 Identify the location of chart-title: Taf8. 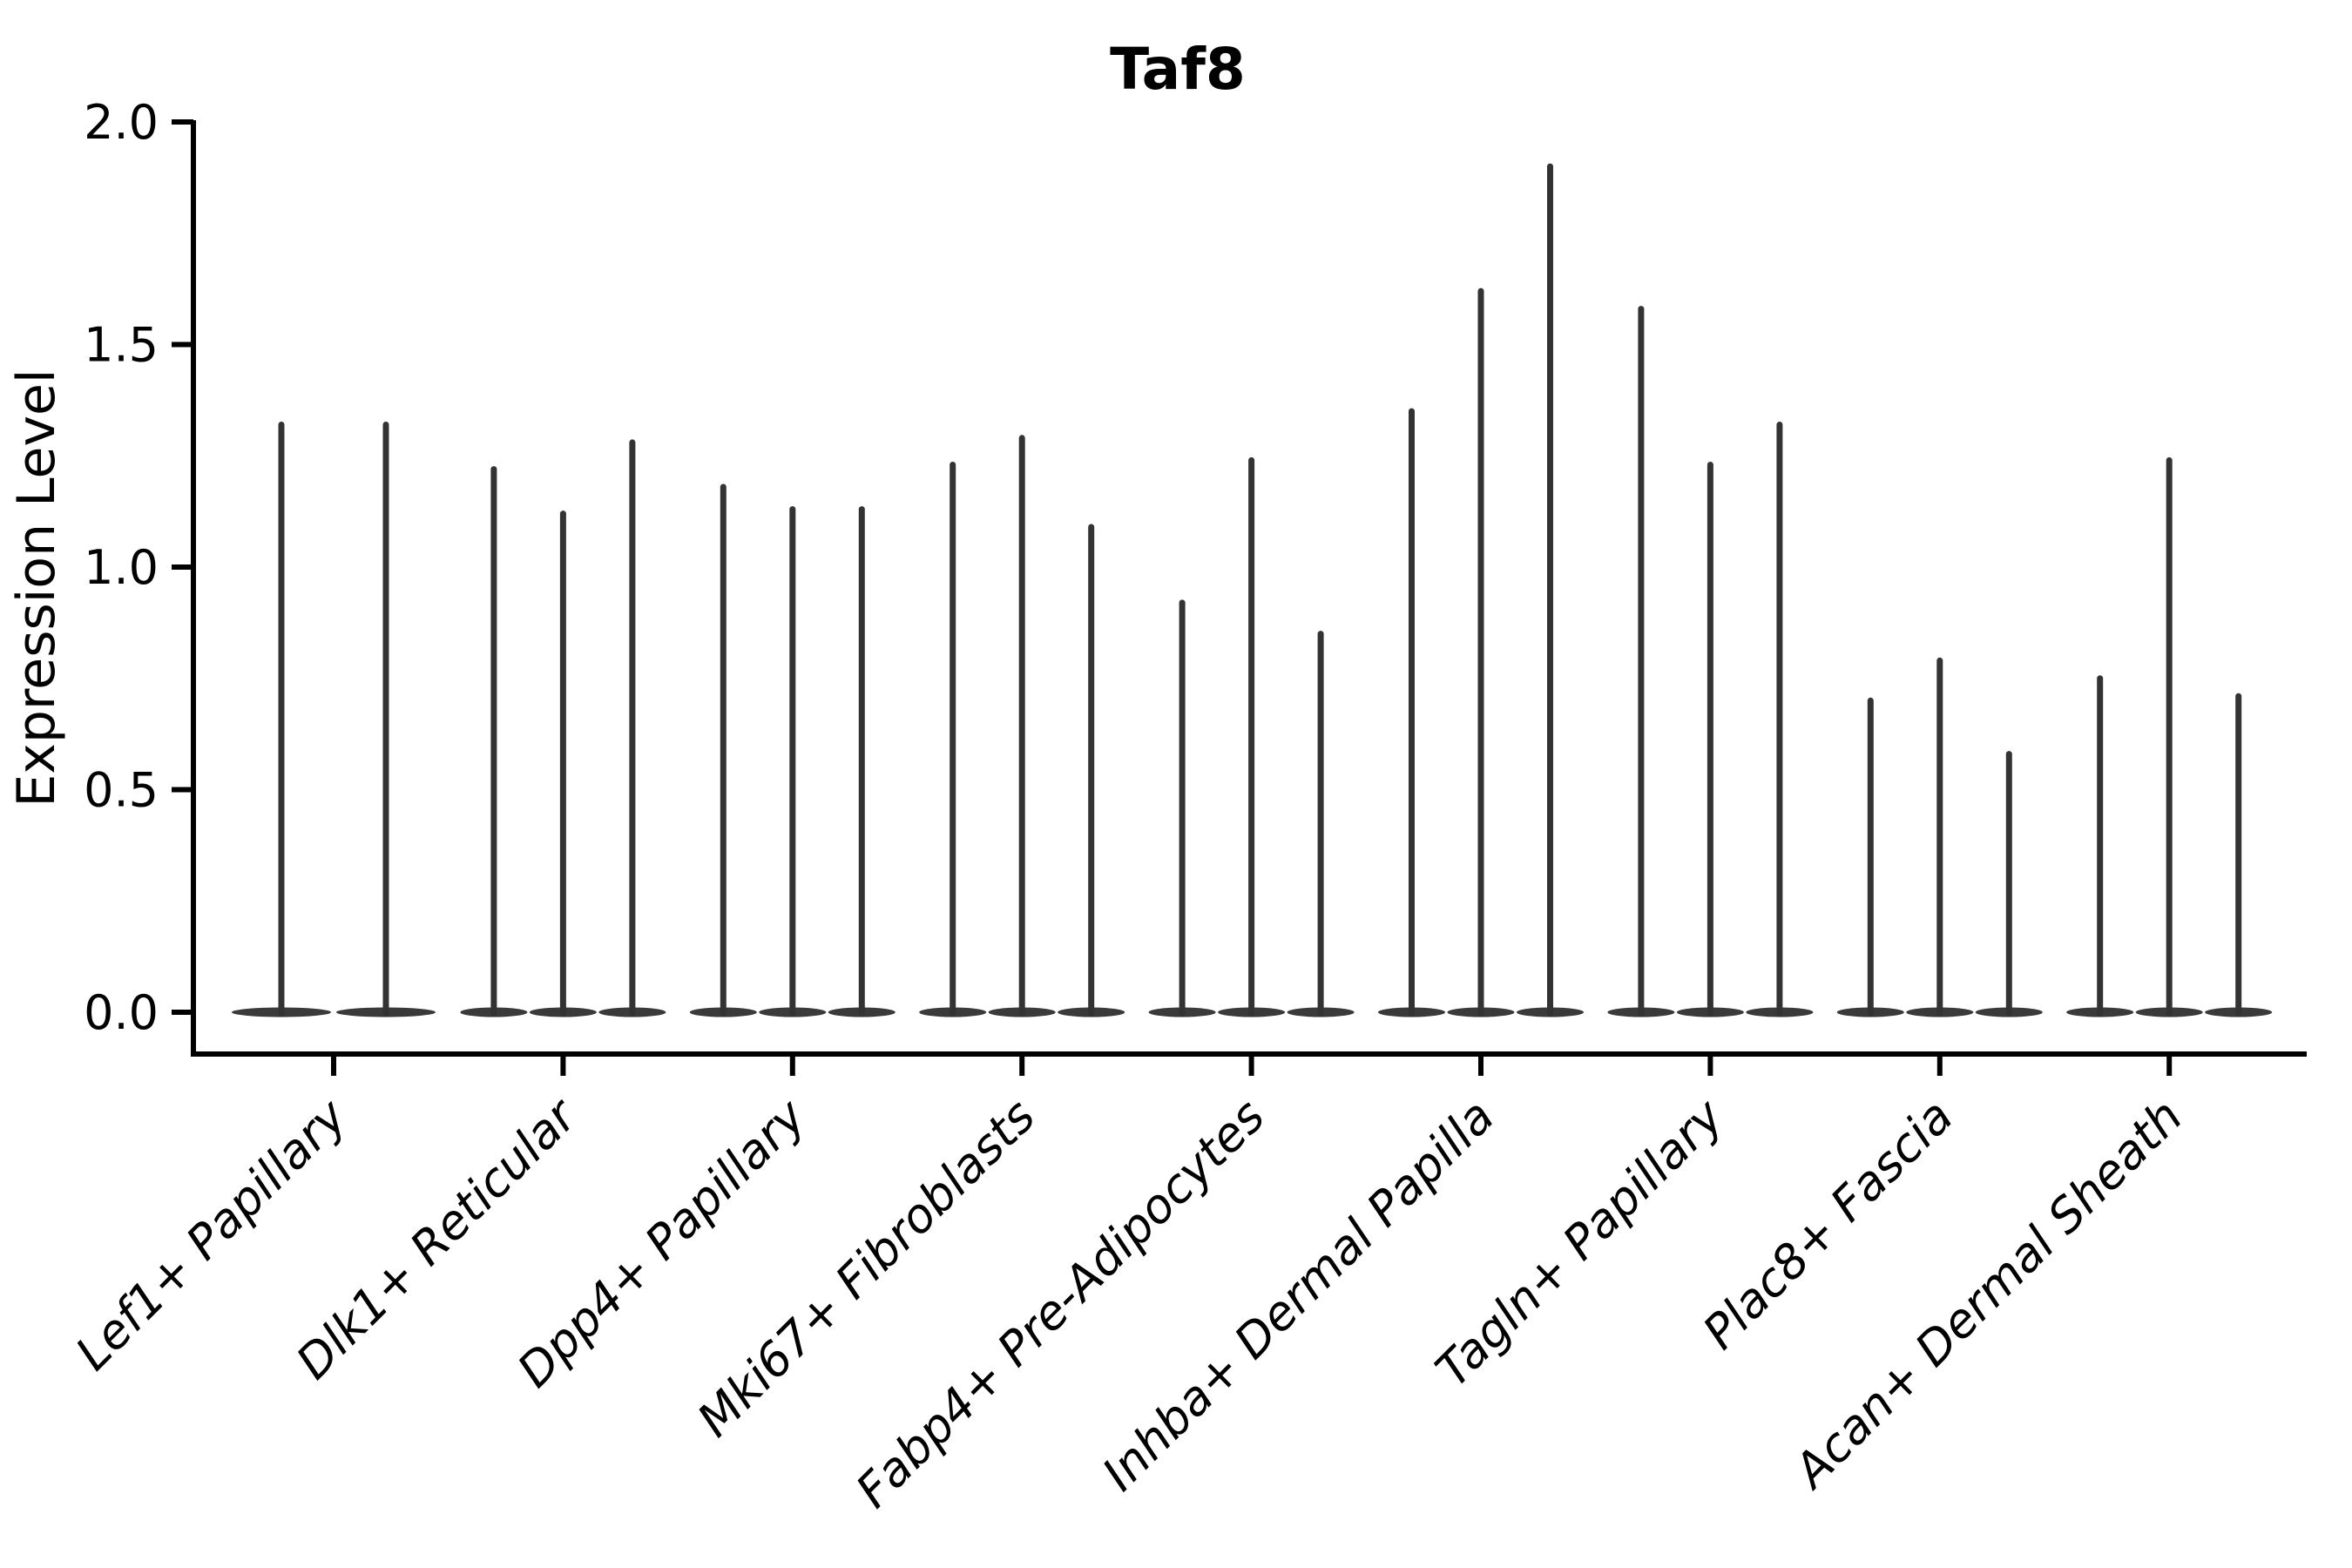
(1178, 69).